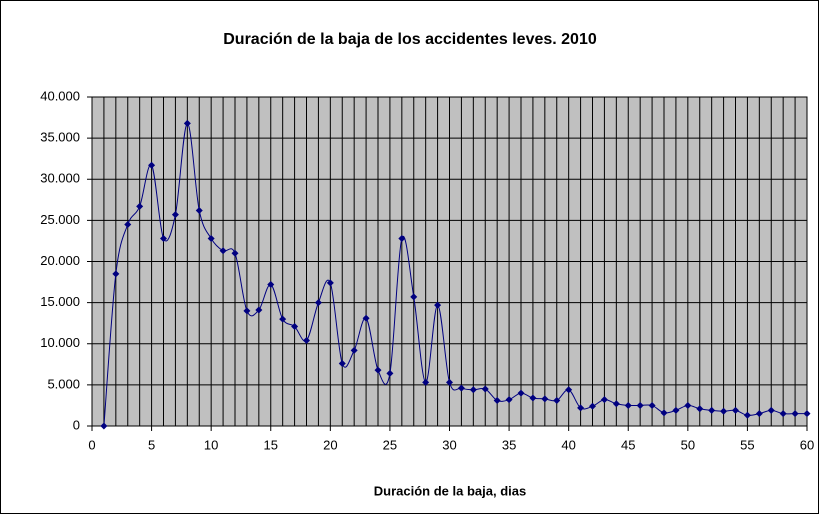  I want to click on x-tick-label: 25, so click(390, 444).